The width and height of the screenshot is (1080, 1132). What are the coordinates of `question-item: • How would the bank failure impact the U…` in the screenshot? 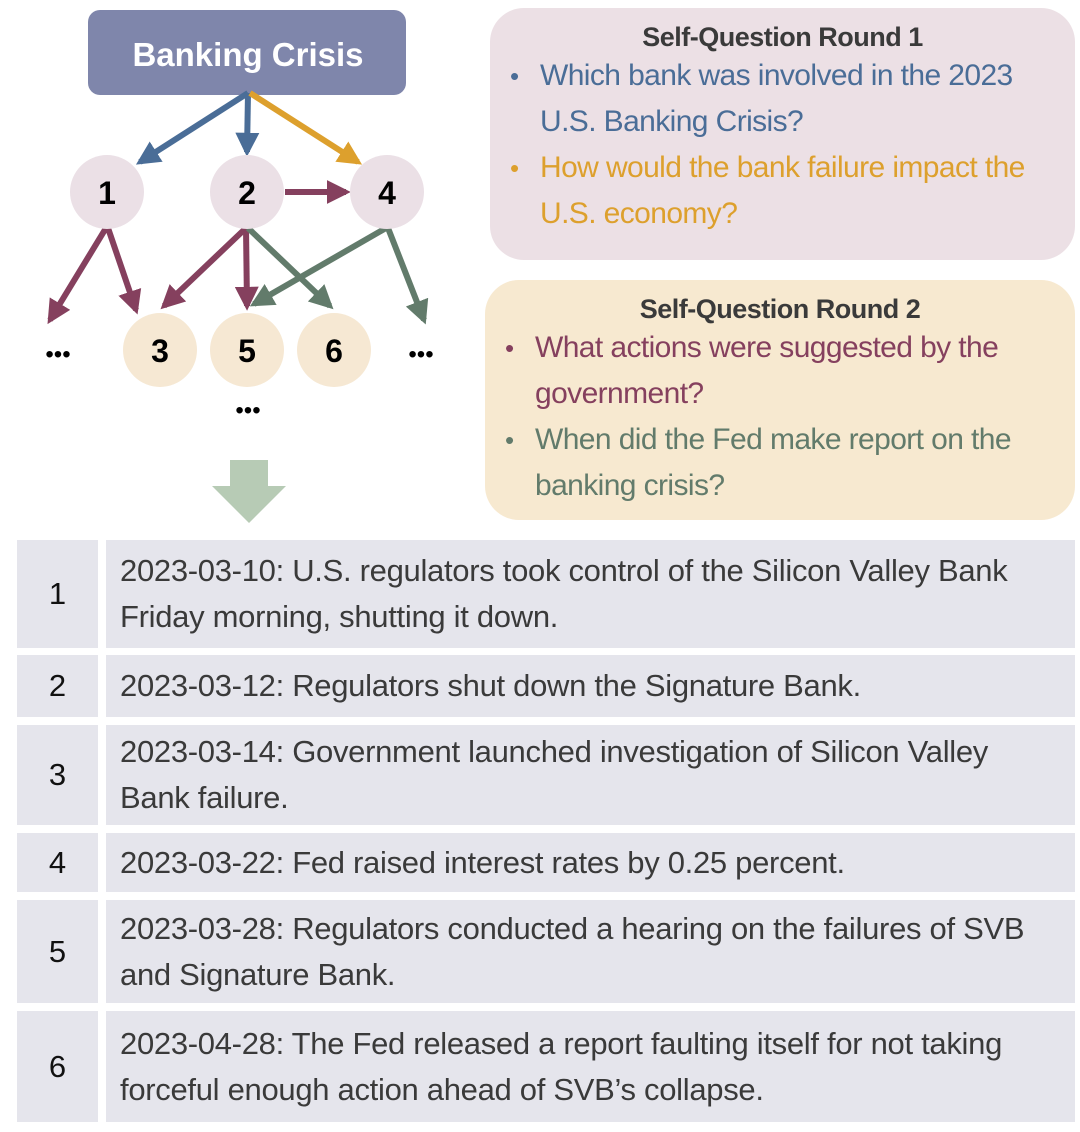 It's located at (782, 191).